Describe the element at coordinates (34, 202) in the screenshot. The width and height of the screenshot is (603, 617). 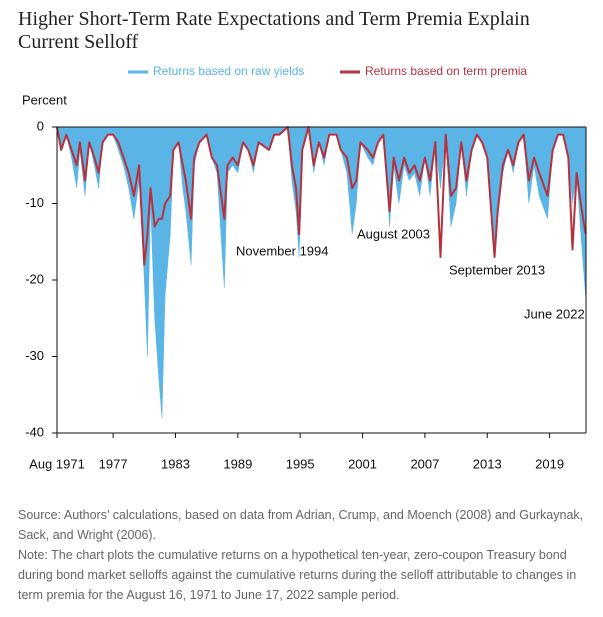
I see `y-tick-label: -10` at that location.